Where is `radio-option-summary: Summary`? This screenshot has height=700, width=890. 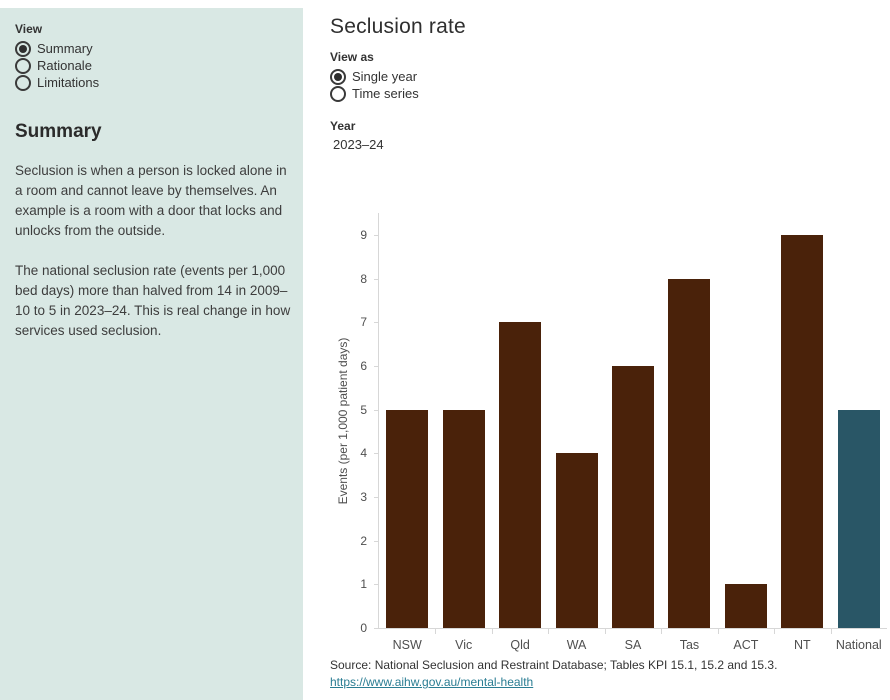 radio-option-summary: Summary is located at coordinates (151, 48).